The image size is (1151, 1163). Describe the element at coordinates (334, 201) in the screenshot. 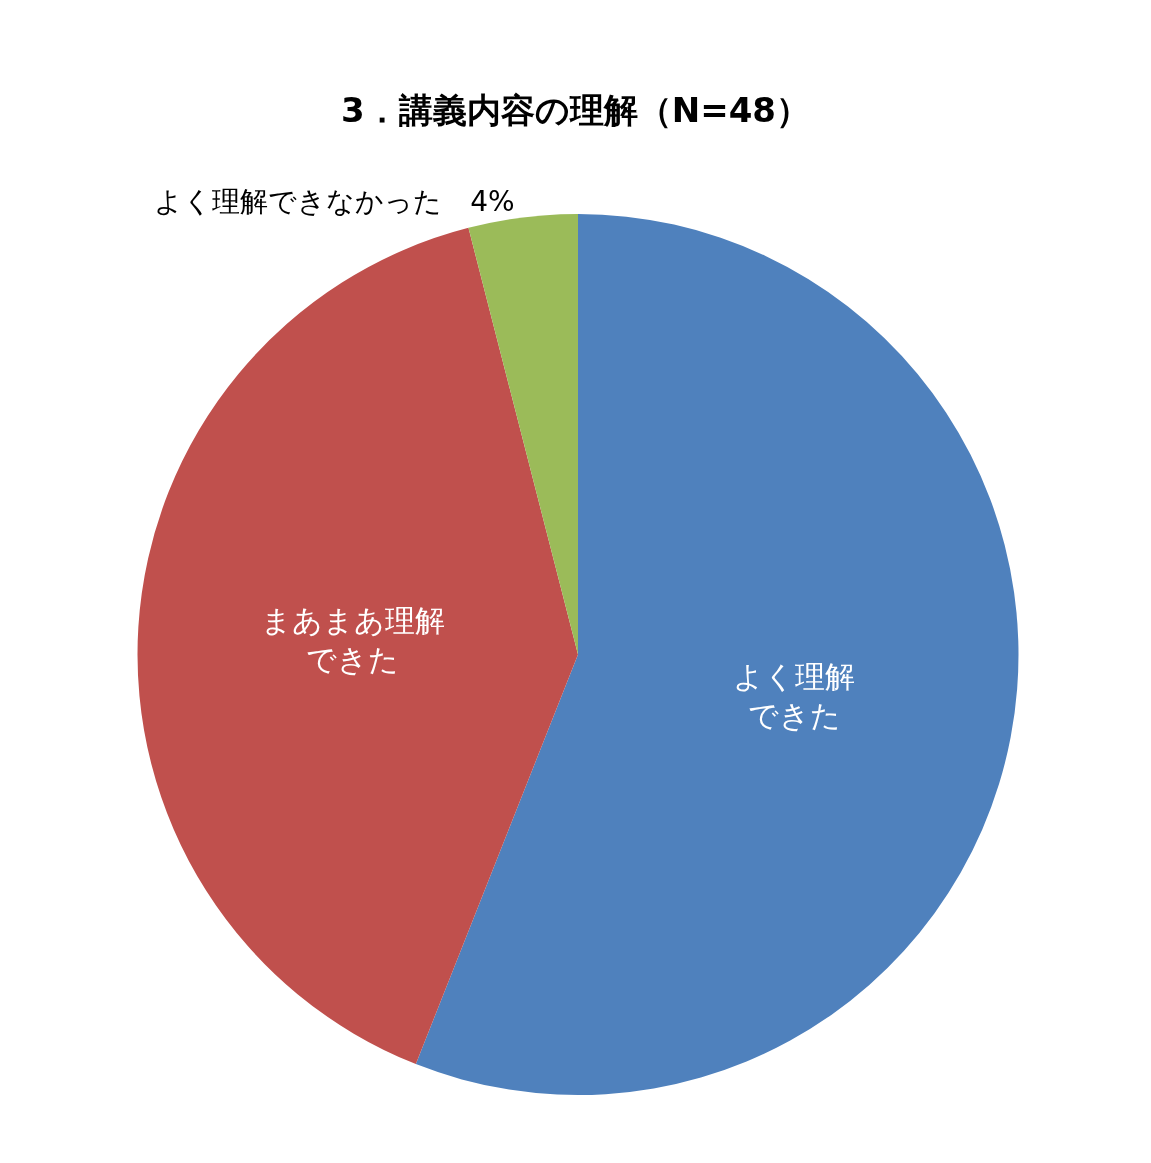

I see `slice-label: よく理解できなかった 4%` at that location.